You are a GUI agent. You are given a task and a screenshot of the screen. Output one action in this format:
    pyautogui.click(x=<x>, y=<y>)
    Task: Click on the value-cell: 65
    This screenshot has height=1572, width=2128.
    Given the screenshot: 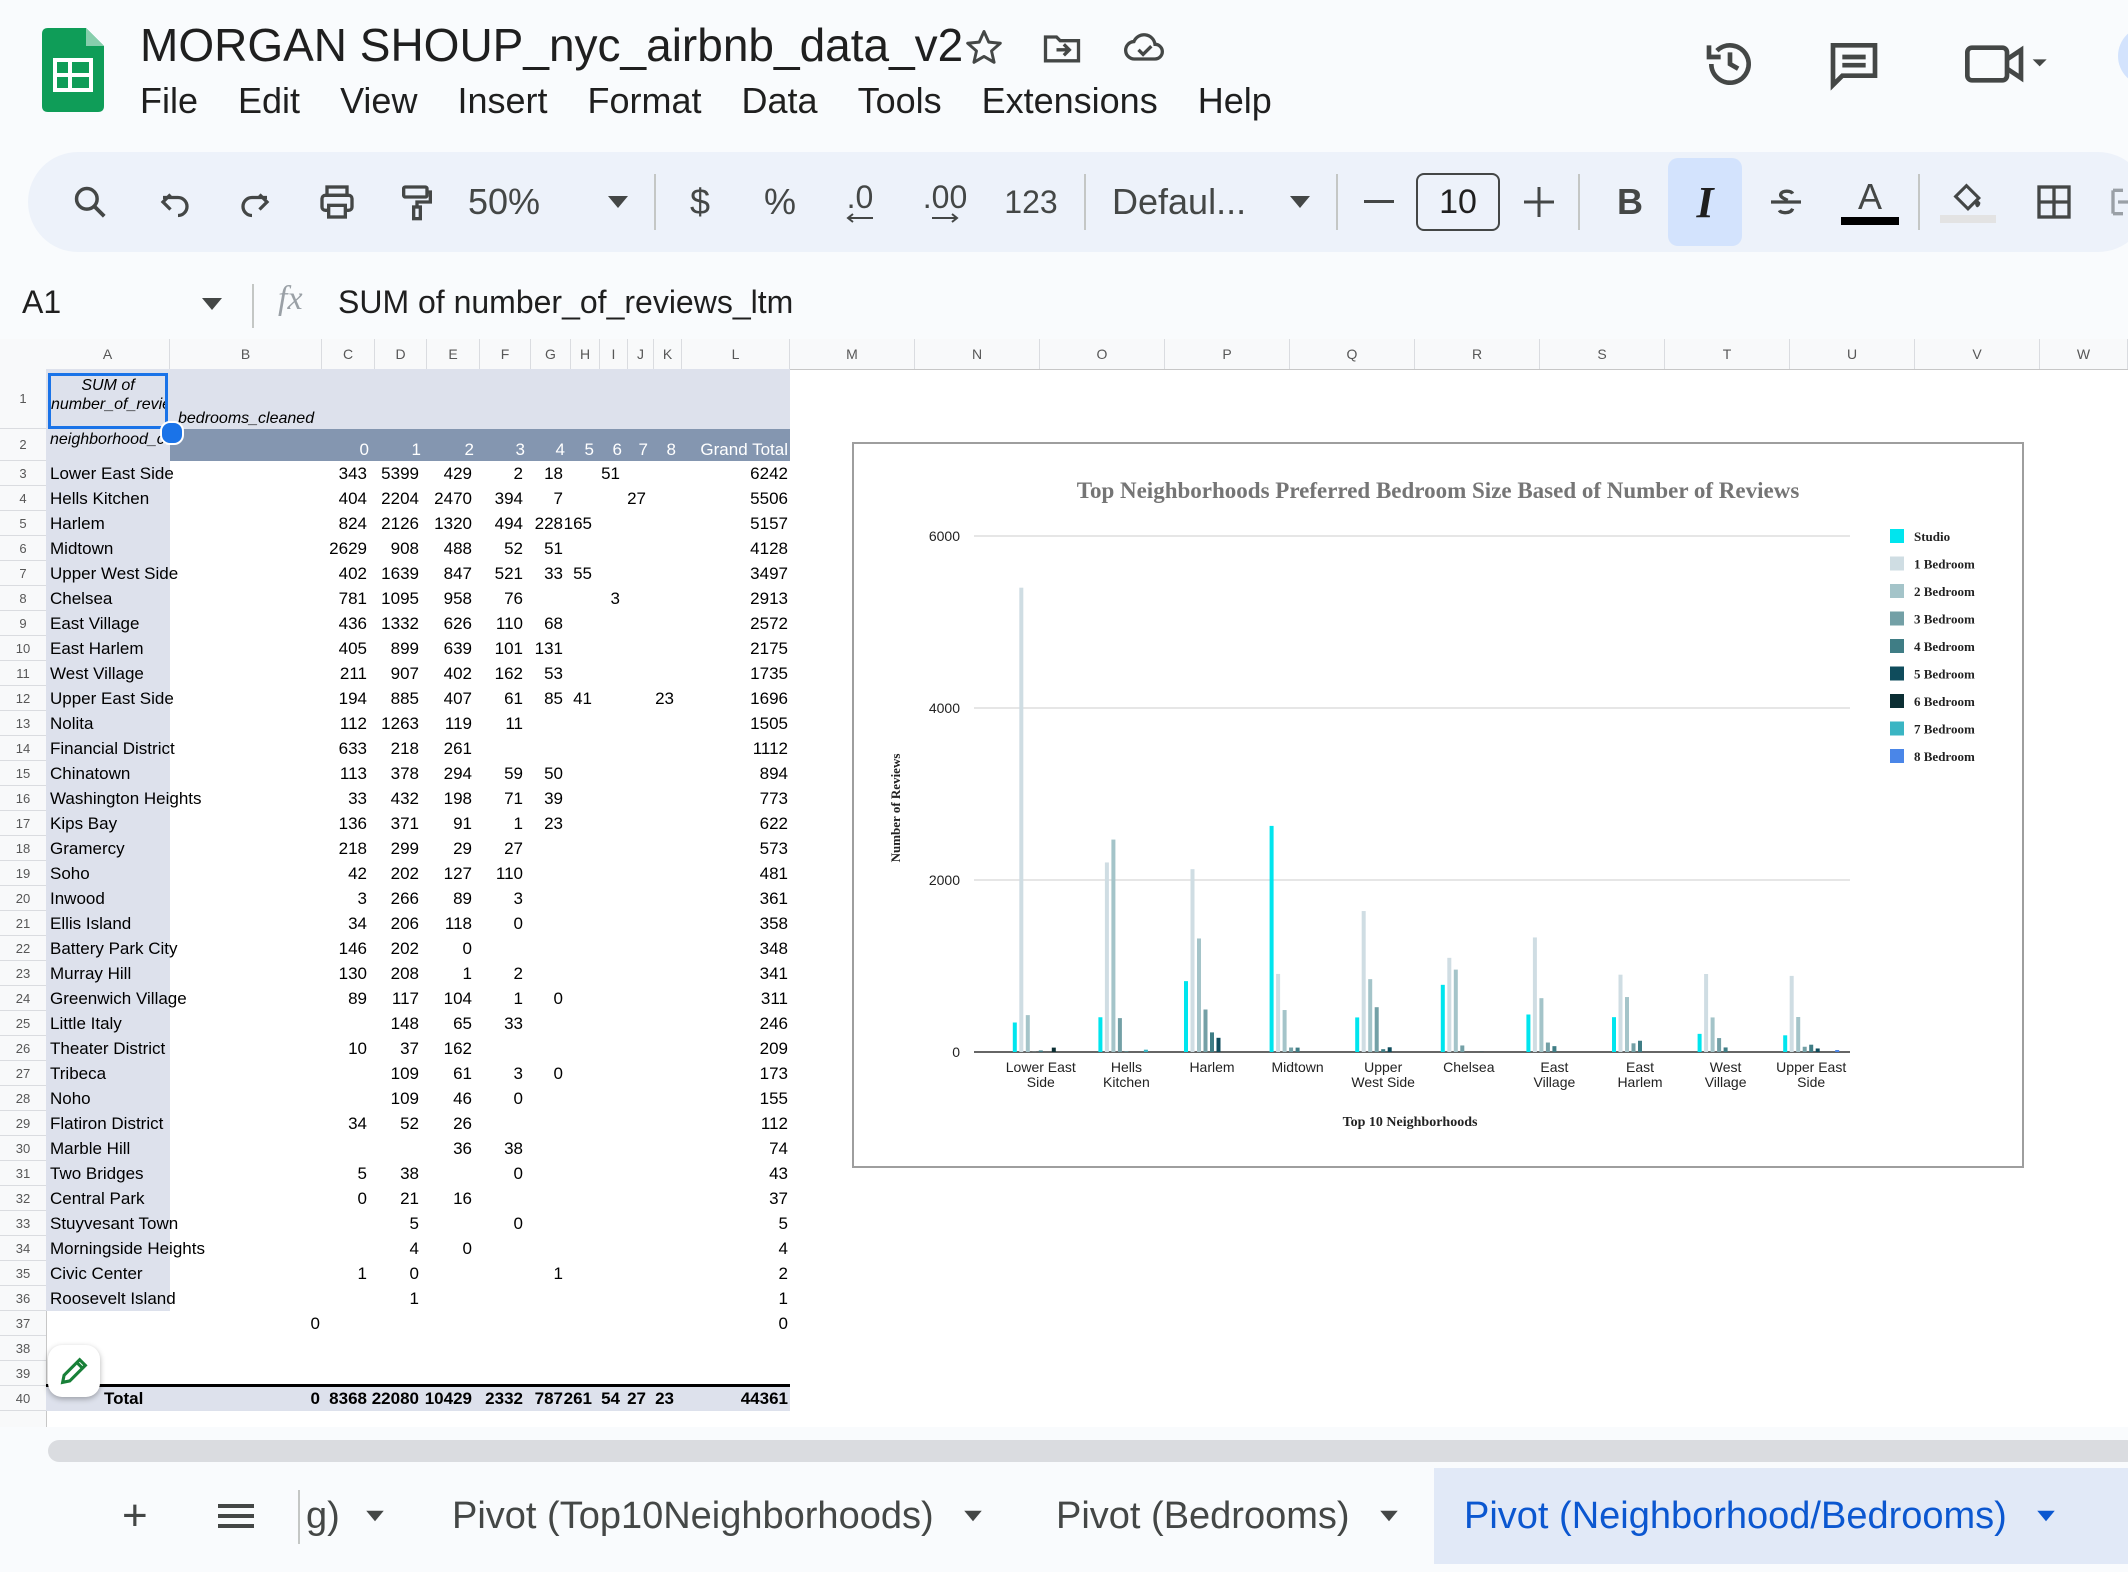 What is the action you would take?
    pyautogui.click(x=462, y=1023)
    